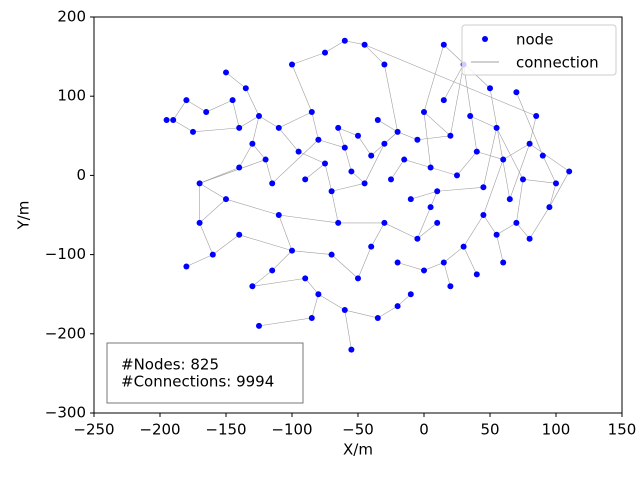 The height and width of the screenshot is (480, 640). I want to click on annotation-frame, so click(205, 373).